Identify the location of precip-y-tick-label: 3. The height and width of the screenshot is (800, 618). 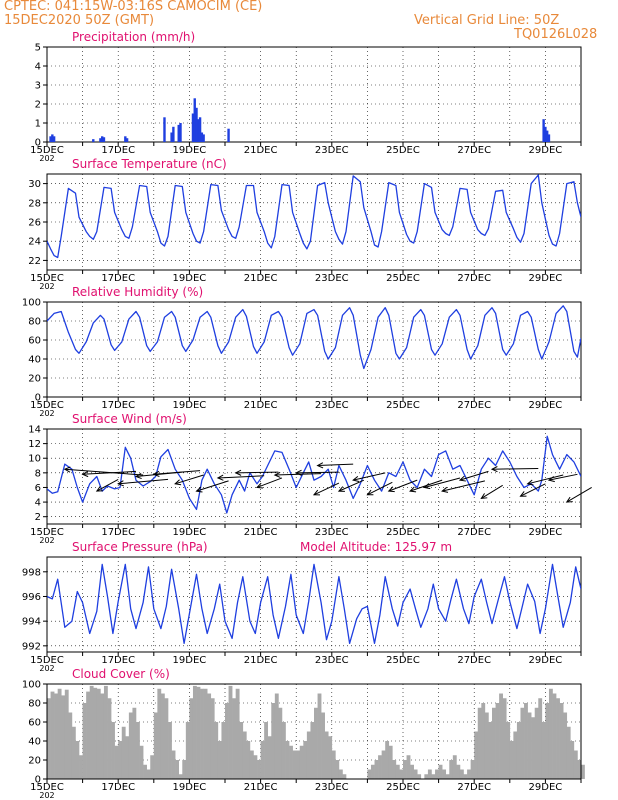
(38, 86).